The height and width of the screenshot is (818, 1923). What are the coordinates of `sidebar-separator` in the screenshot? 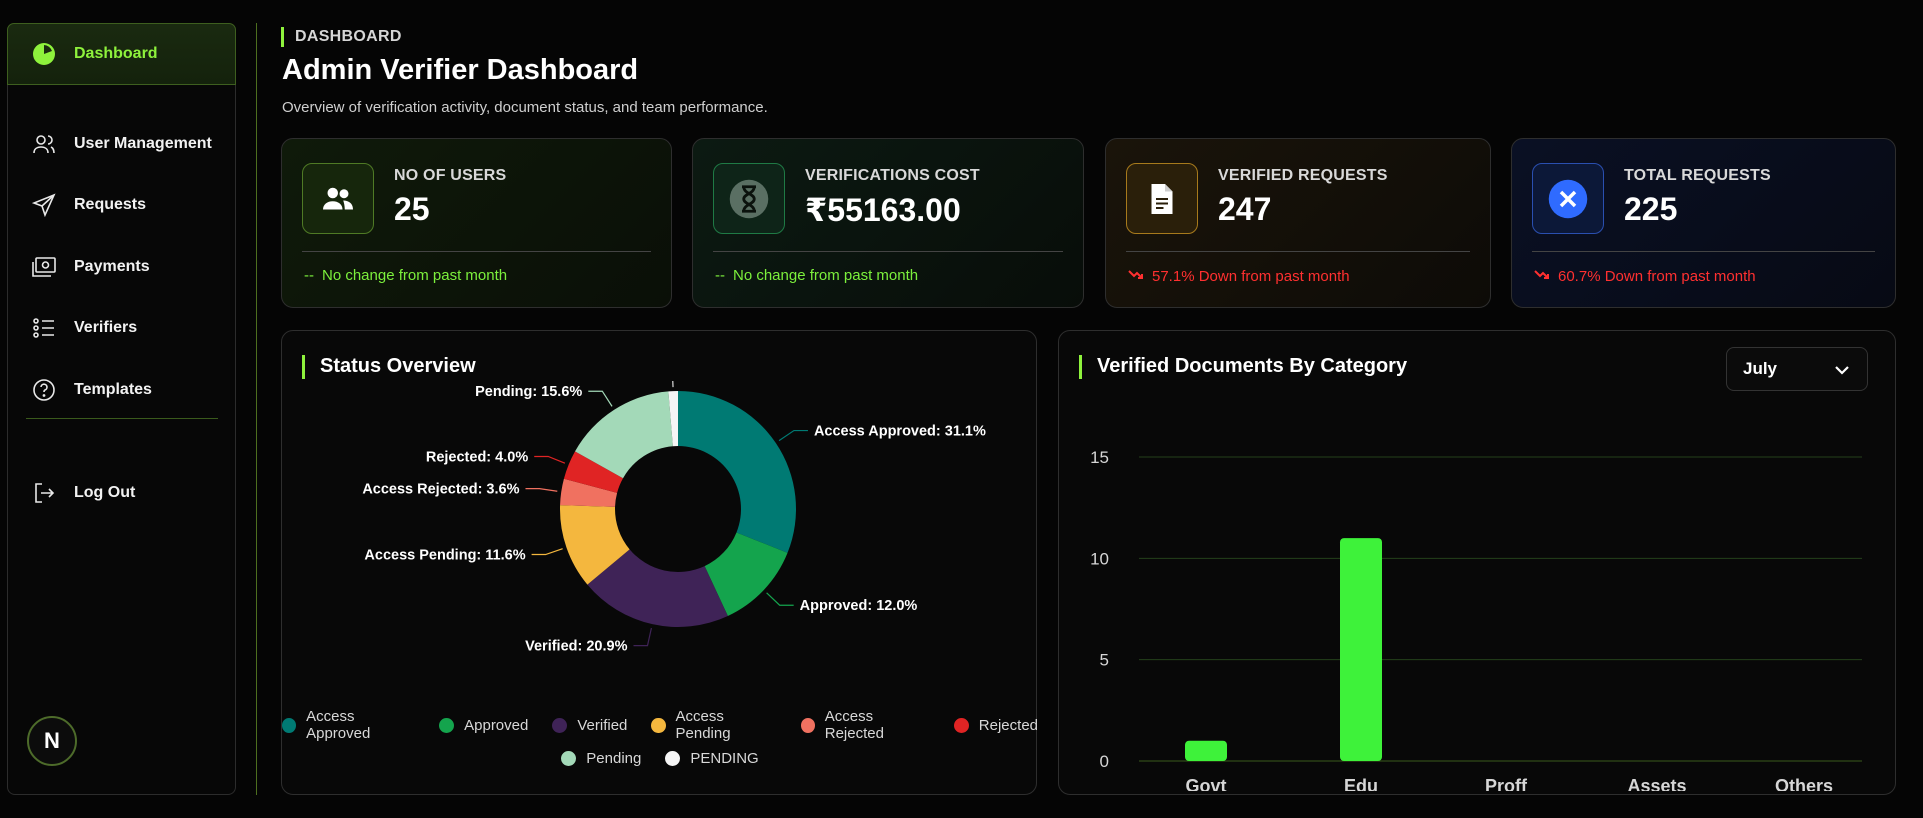 It's located at (256, 409).